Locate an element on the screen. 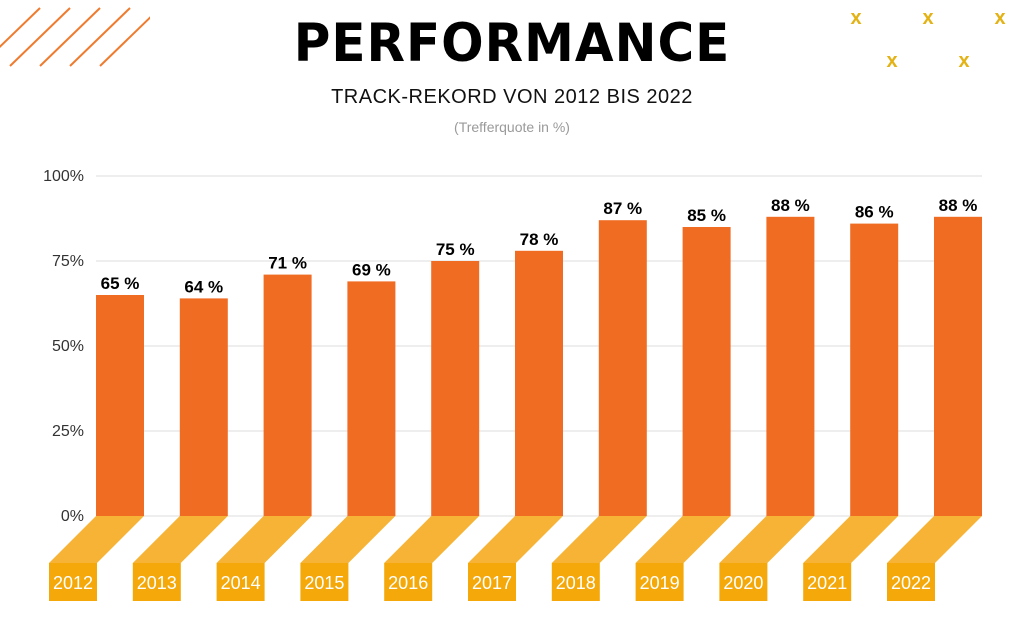 This screenshot has width=1024, height=642. x-tick-label: 2014 is located at coordinates (241, 583).